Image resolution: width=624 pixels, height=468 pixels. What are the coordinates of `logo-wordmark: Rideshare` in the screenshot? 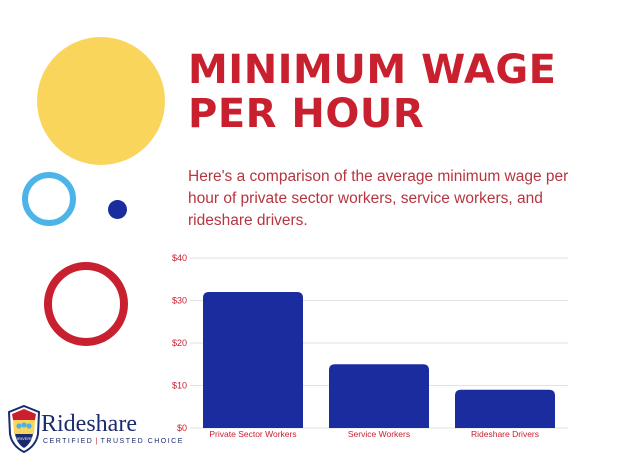 It's located at (89, 424).